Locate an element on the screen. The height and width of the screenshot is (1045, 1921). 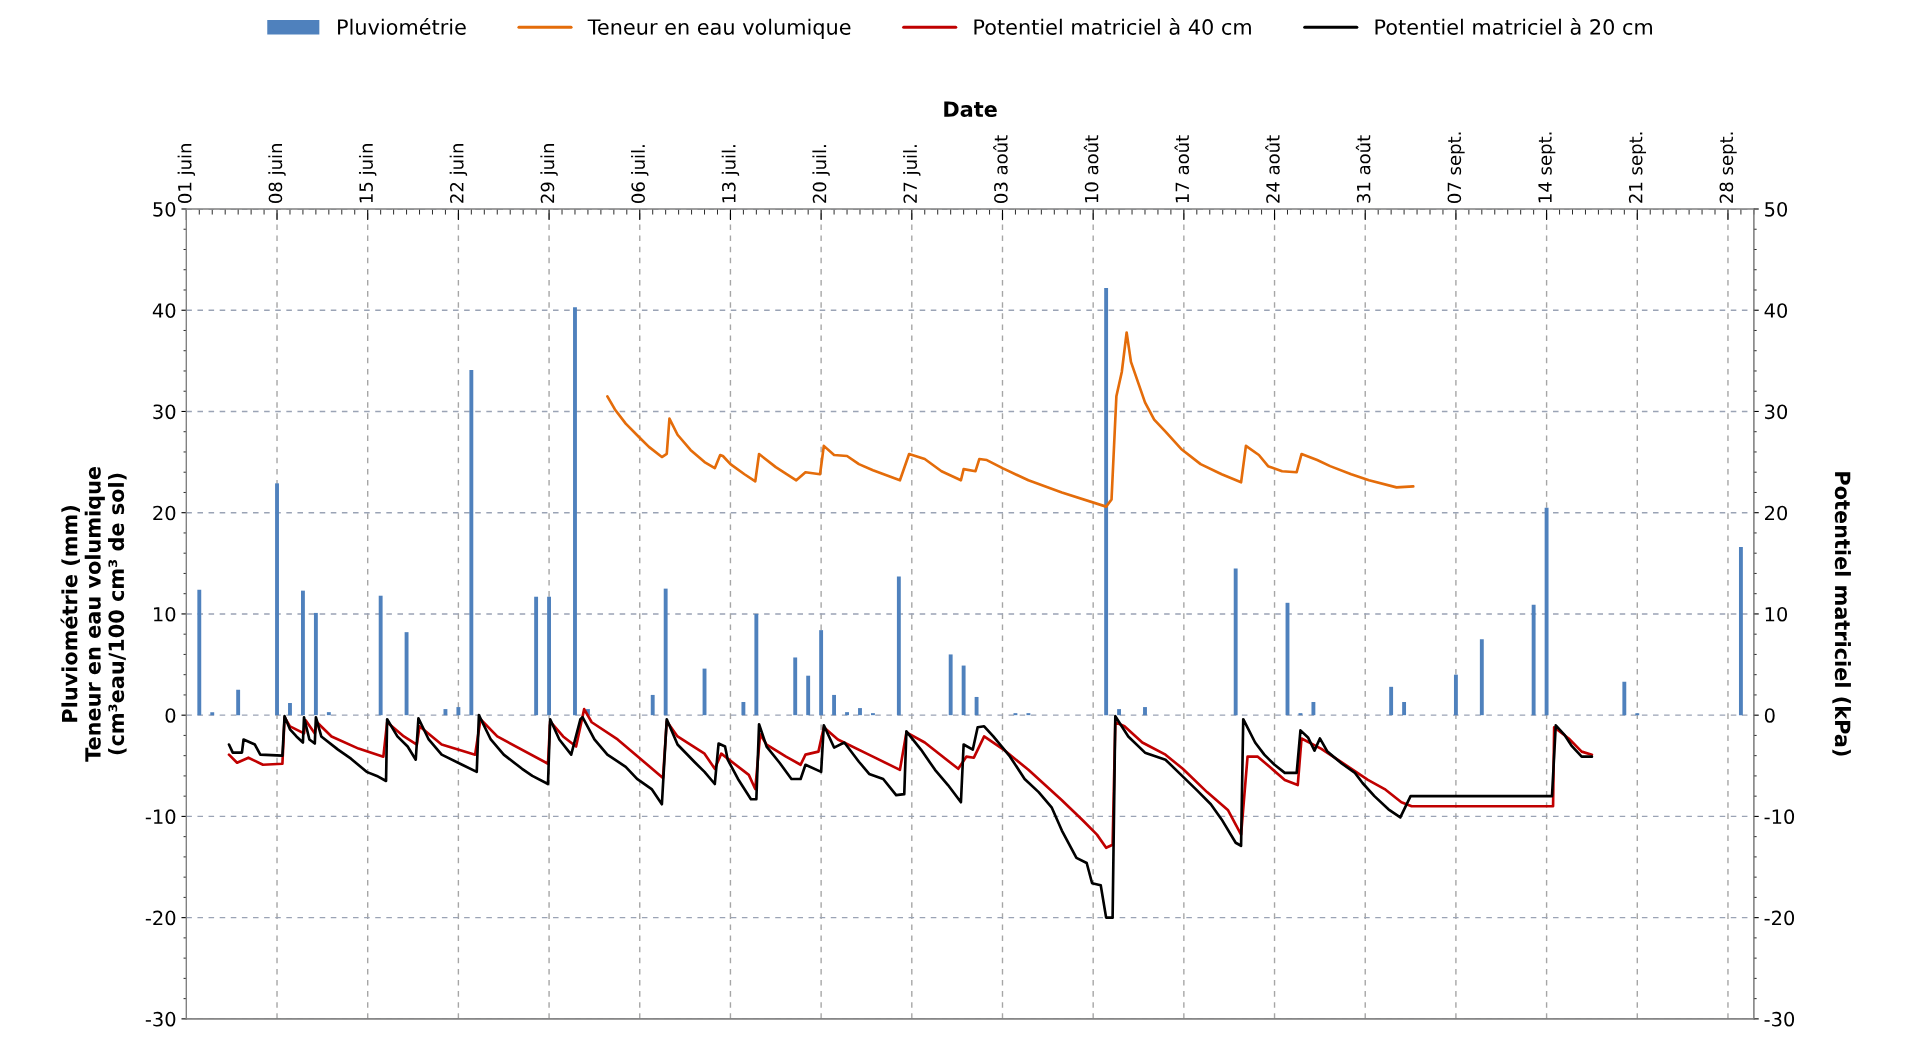
legend-label: Potentiel matriciel à 40 cm is located at coordinates (1112, 26).